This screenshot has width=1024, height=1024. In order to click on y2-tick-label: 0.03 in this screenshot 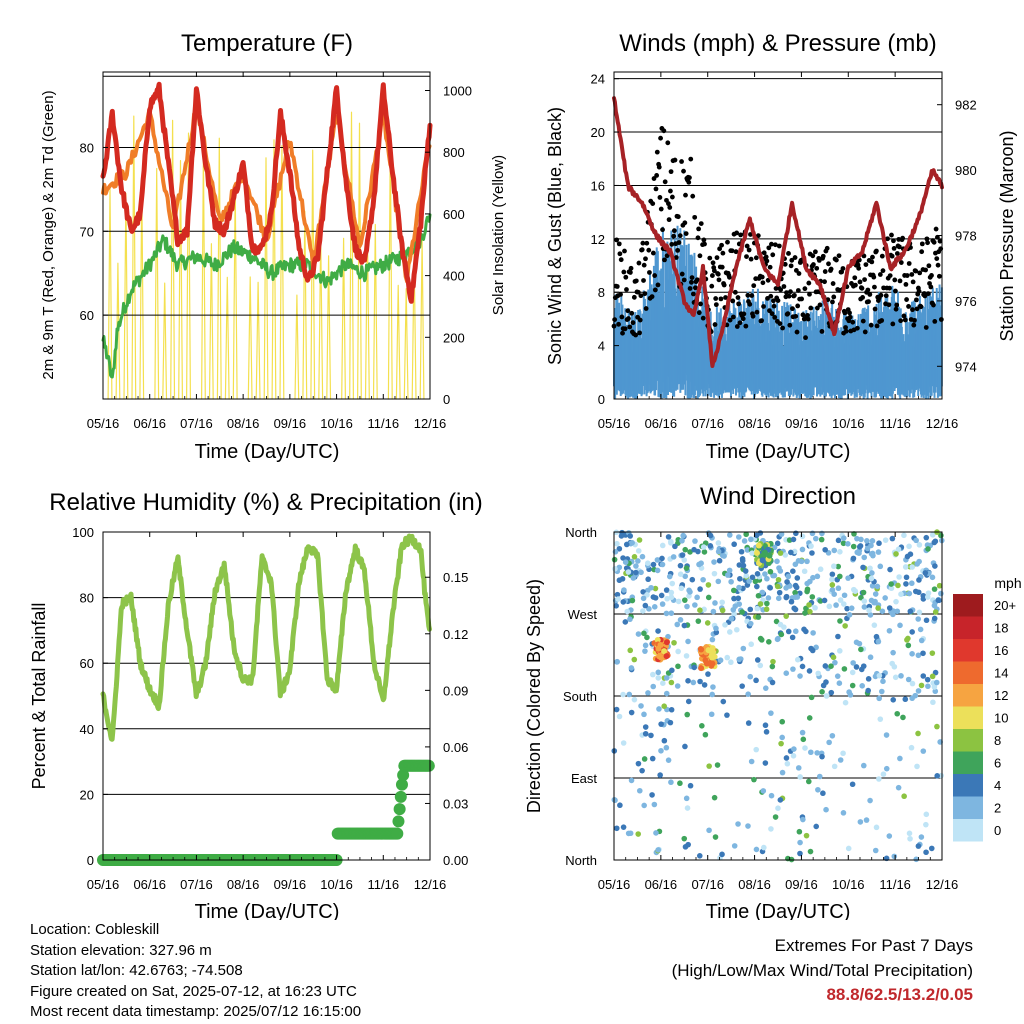, I will do `click(455, 803)`.